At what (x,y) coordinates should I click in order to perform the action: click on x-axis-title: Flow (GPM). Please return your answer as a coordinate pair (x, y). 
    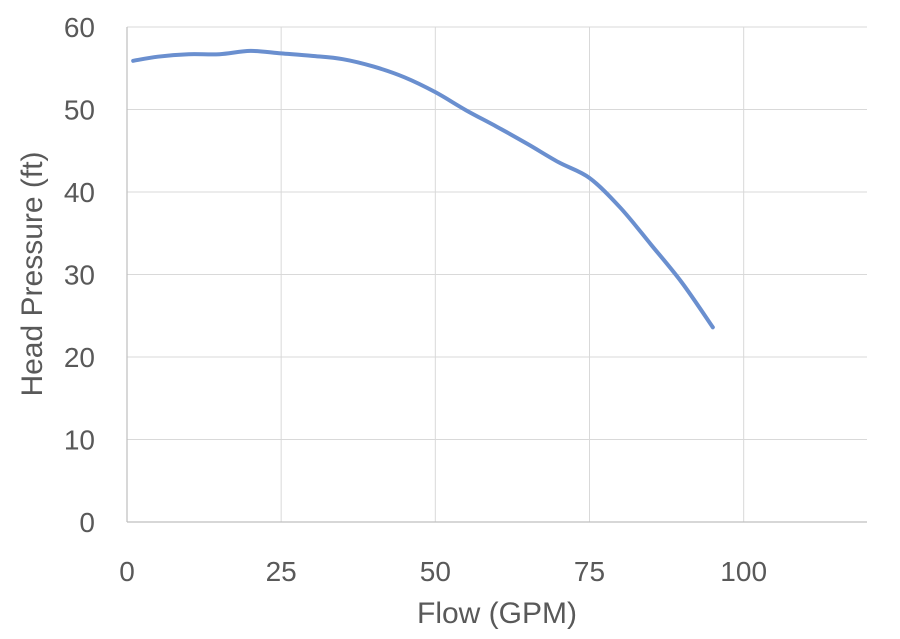
    Looking at the image, I should click on (497, 613).